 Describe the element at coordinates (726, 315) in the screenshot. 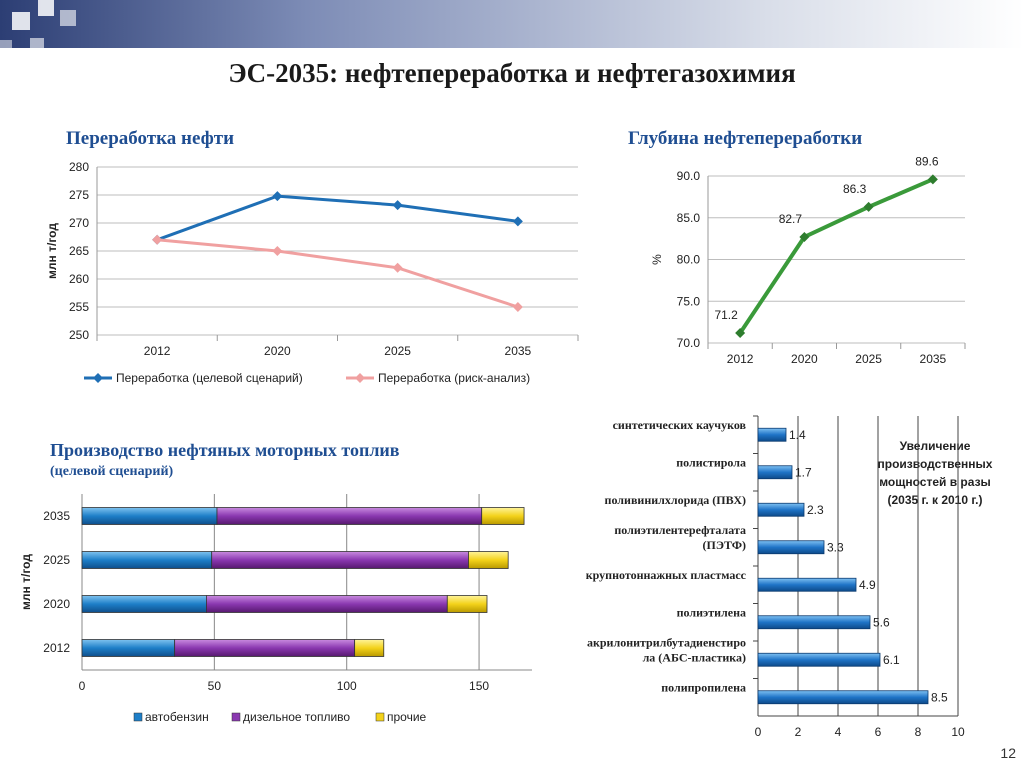

I see `data-label: 71.2` at that location.